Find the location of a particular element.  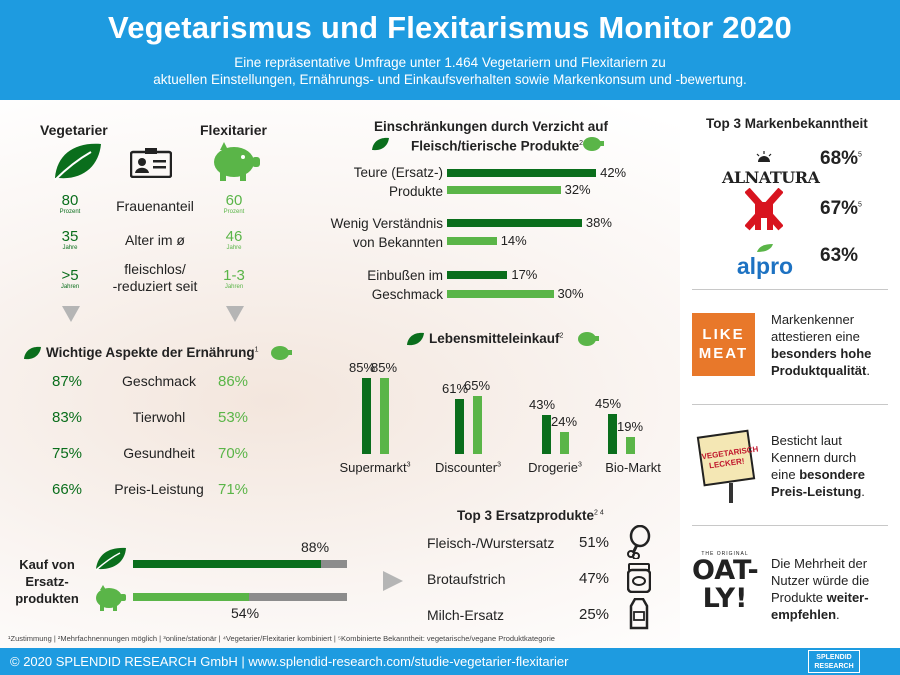

aspect-veg-value: 87% is located at coordinates (67, 381).